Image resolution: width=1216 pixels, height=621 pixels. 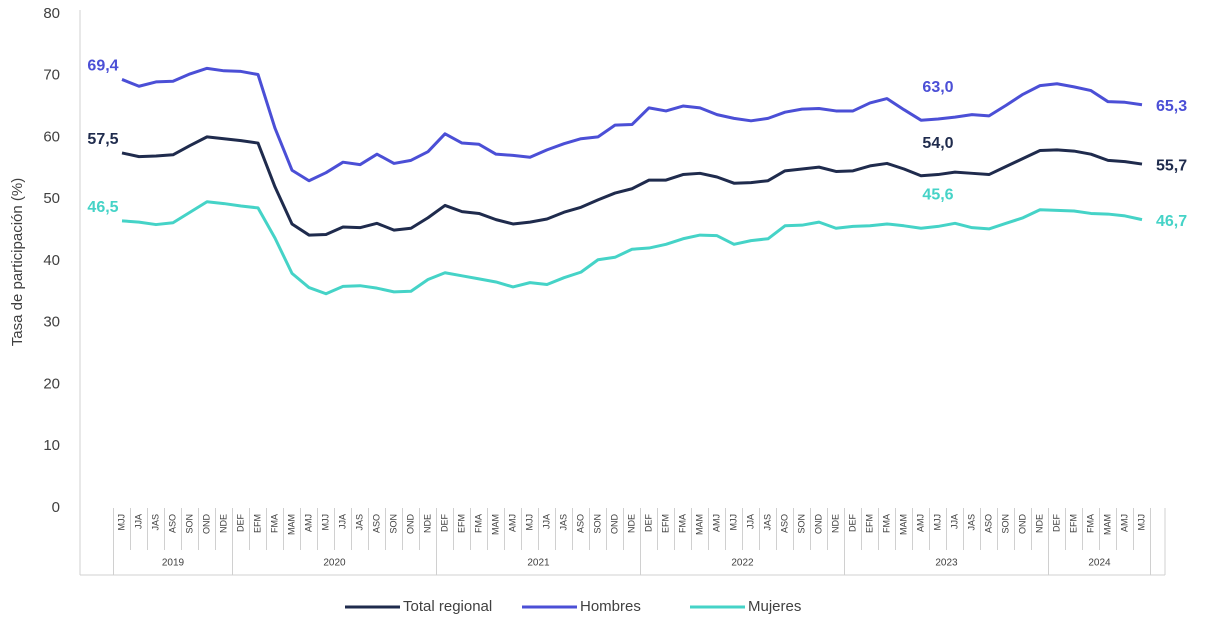 I want to click on y-tick-label: 60, so click(x=51, y=136).